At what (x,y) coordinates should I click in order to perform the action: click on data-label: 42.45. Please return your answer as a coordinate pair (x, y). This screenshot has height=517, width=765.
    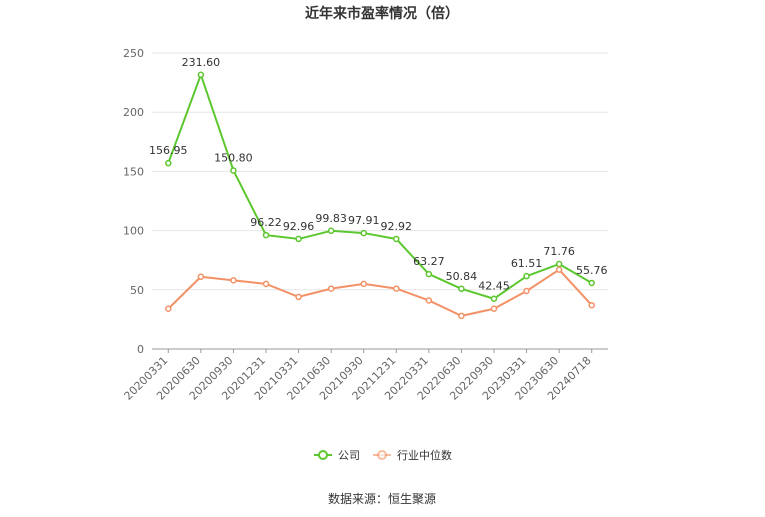
    Looking at the image, I should click on (494, 286).